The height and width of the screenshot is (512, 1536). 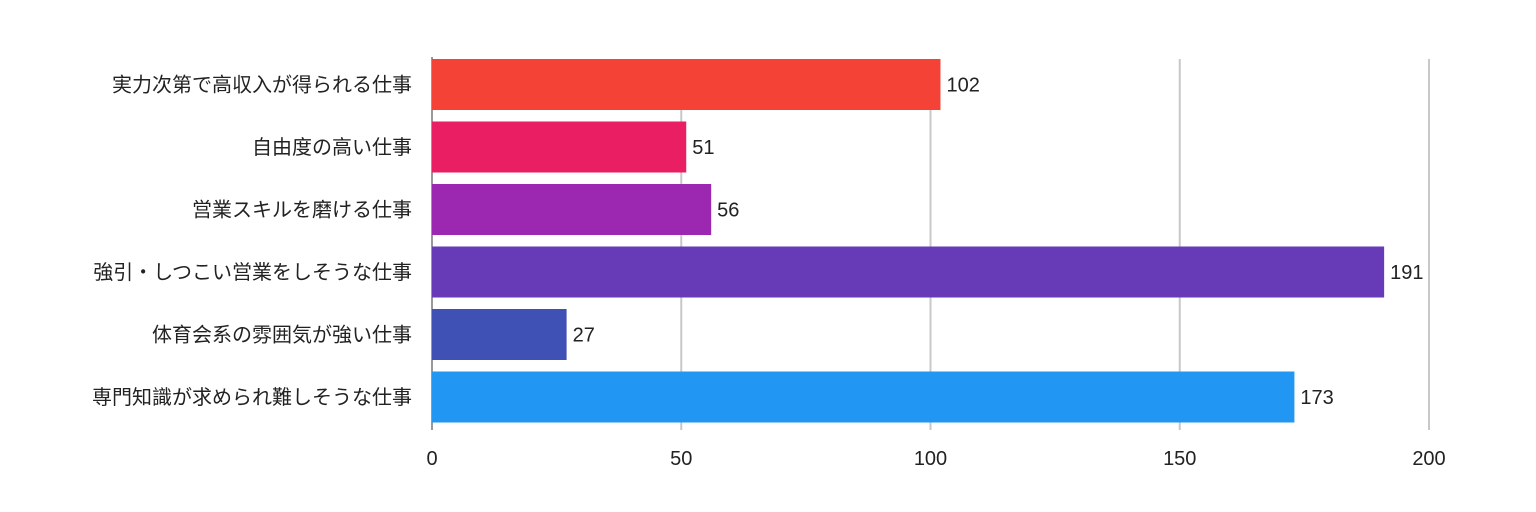 What do you see at coordinates (584, 336) in the screenshot?
I see `data-label: 27` at bounding box center [584, 336].